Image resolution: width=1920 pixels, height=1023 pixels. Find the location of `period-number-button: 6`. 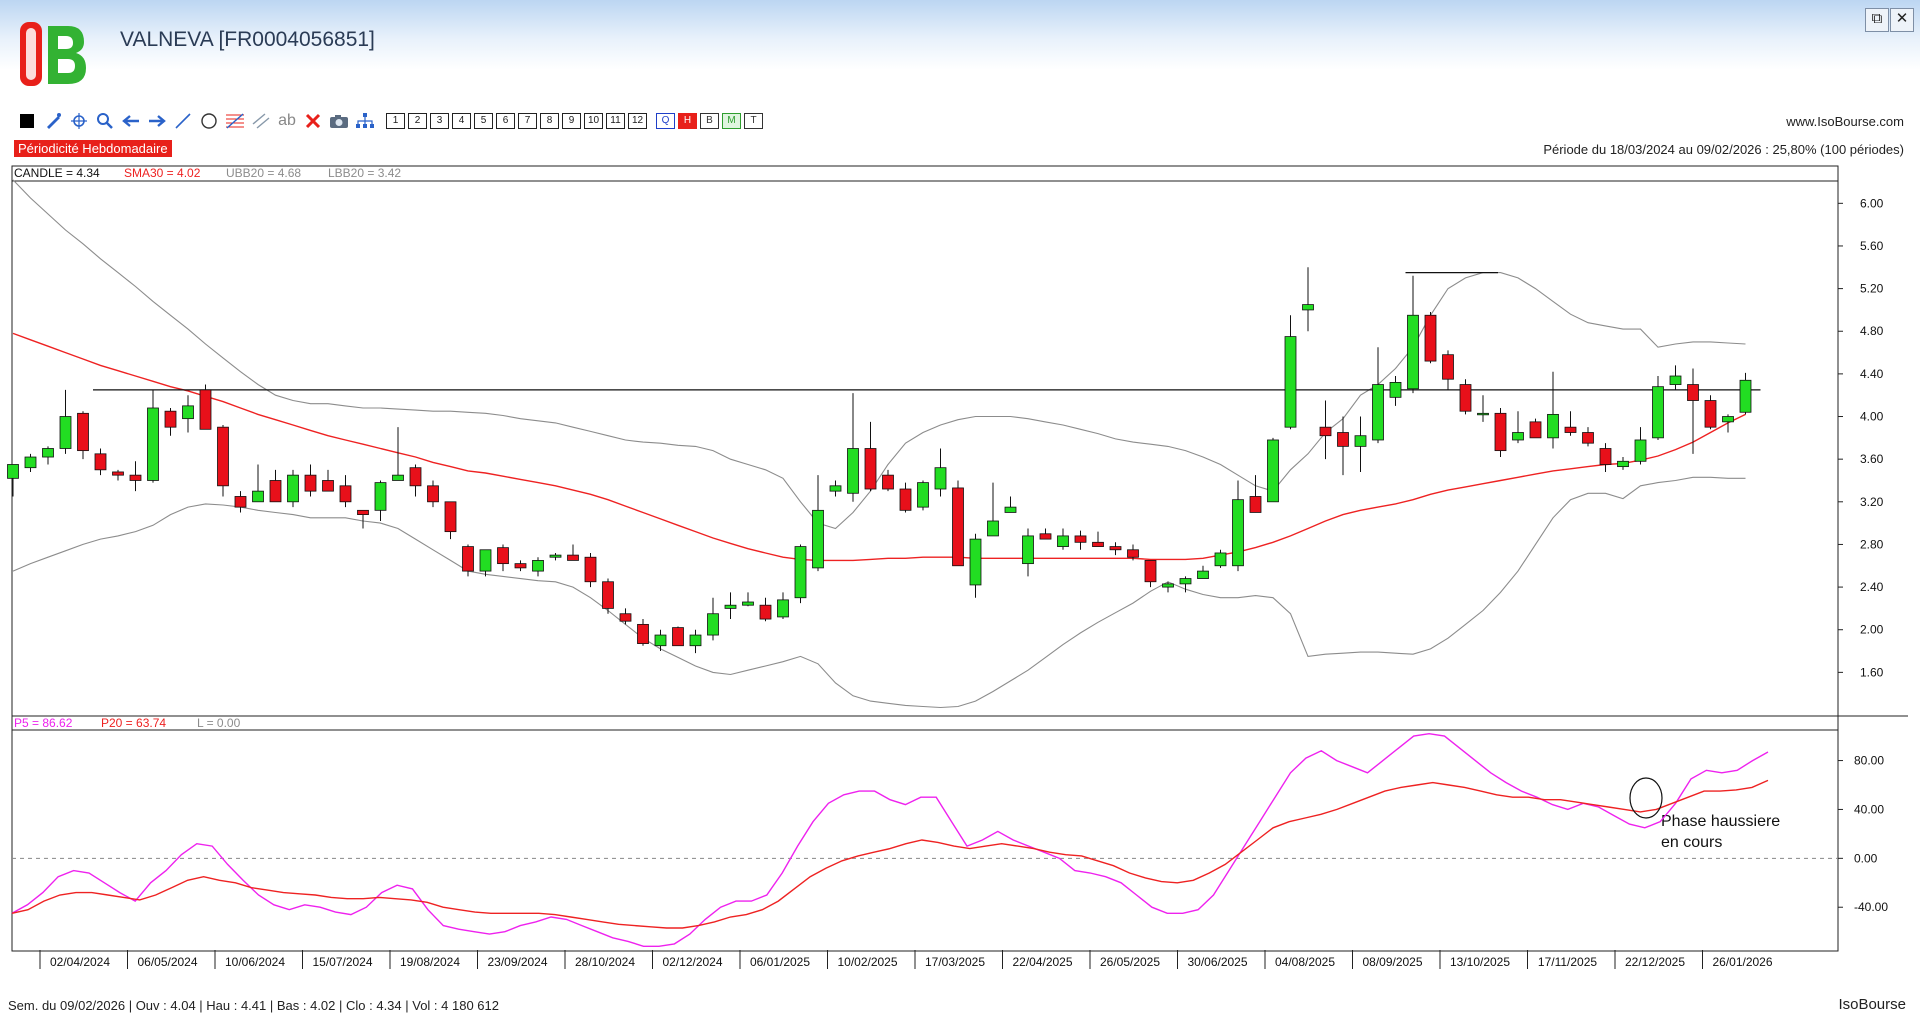

period-number-button: 6 is located at coordinates (505, 121).